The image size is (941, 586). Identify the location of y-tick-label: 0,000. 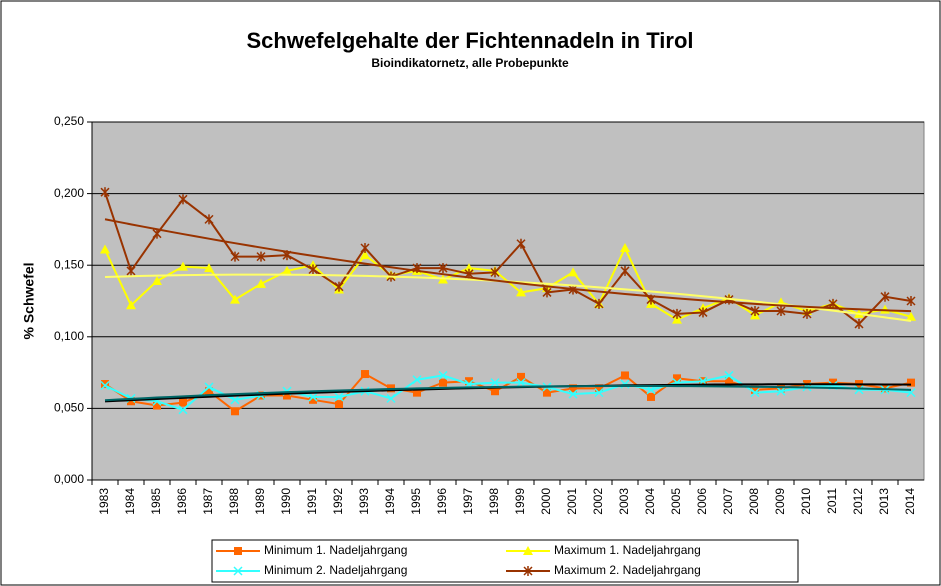
(69, 479).